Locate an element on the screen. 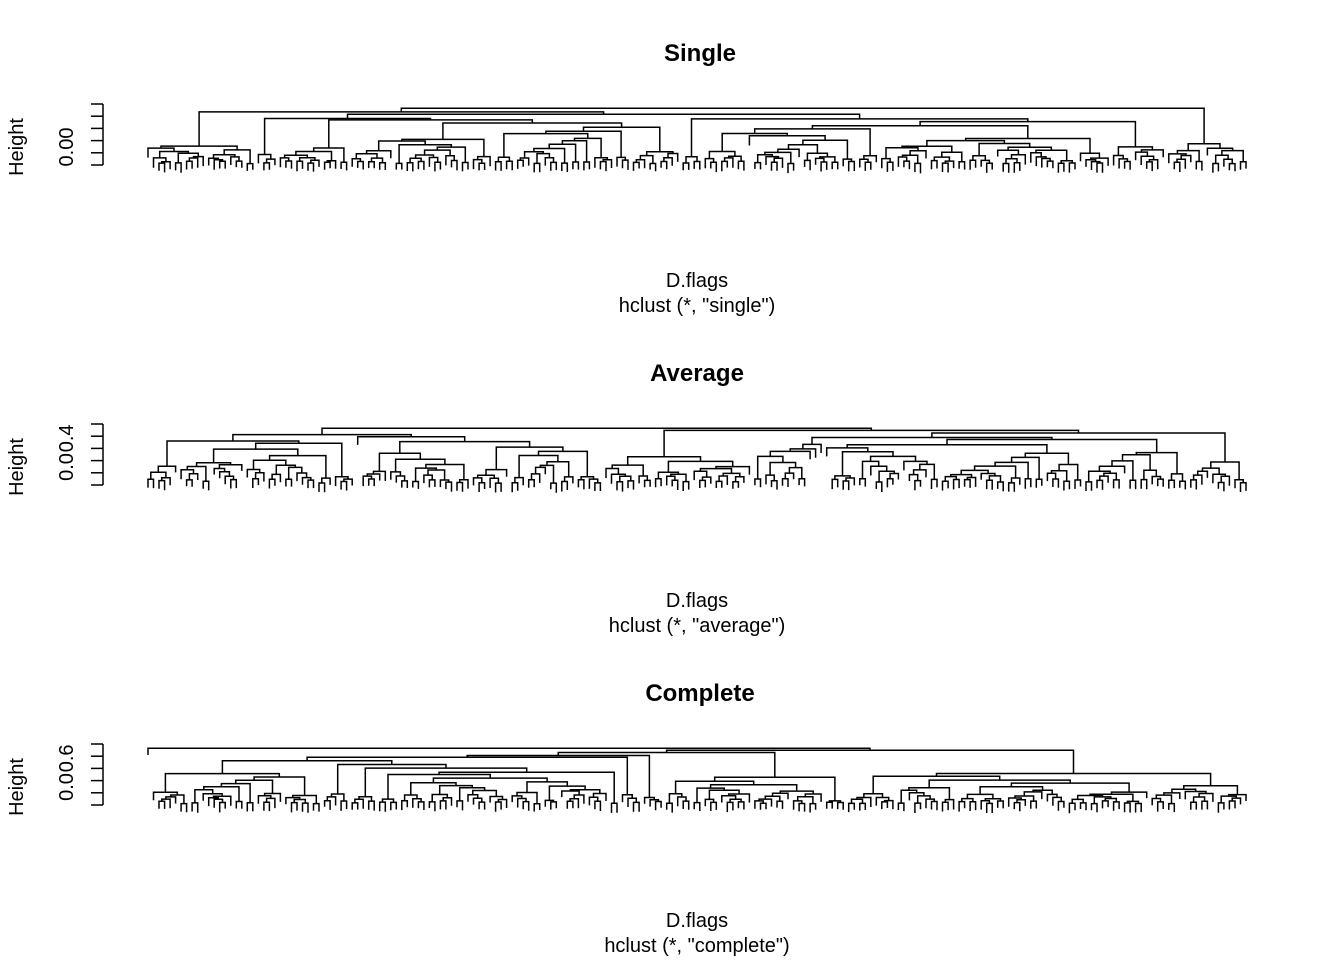 Image resolution: width=1344 pixels, height=965 pixels. x-axis-label: D.flags is located at coordinates (697, 281).